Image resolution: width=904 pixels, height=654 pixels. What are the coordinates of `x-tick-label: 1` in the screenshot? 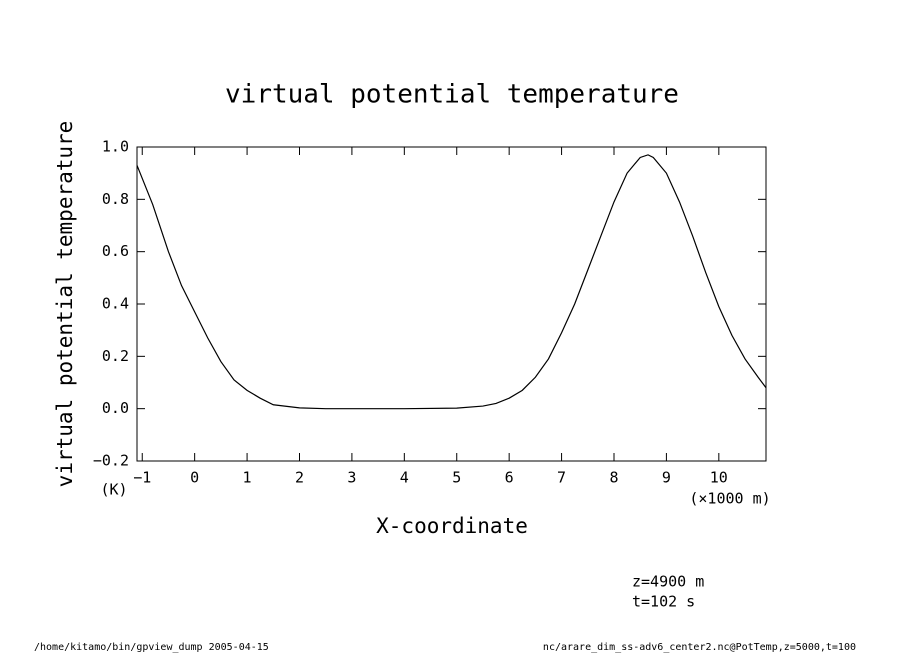 It's located at (247, 478).